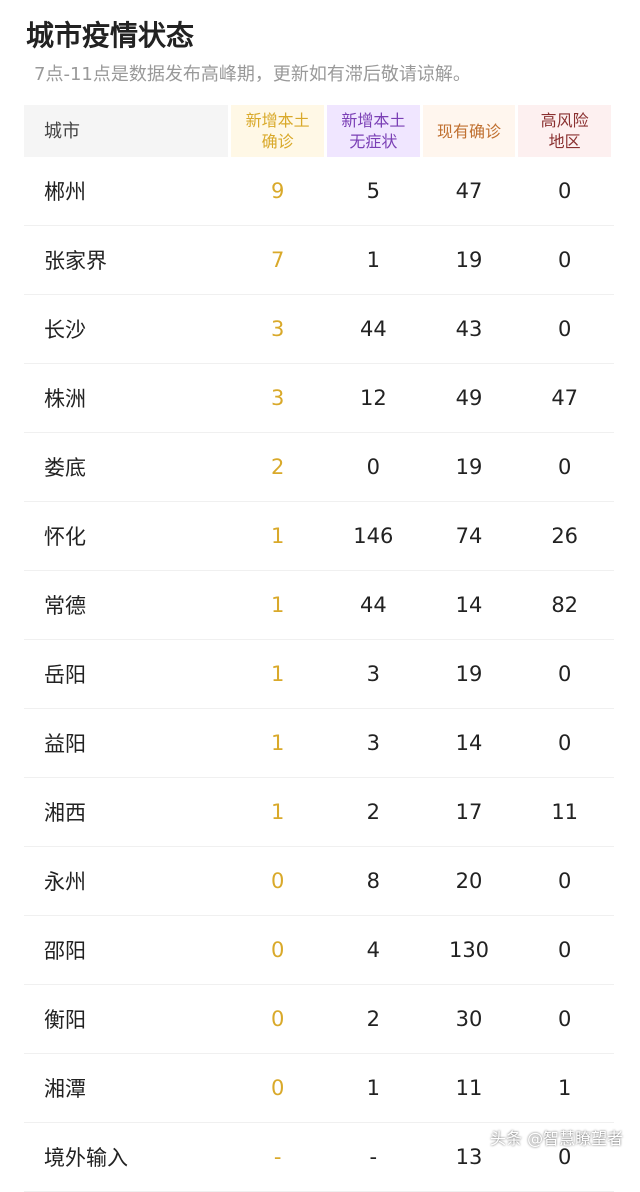 This screenshot has width=640, height=1192. Describe the element at coordinates (319, 329) in the screenshot. I see `table-row: 长沙 3 44 43 0` at that location.